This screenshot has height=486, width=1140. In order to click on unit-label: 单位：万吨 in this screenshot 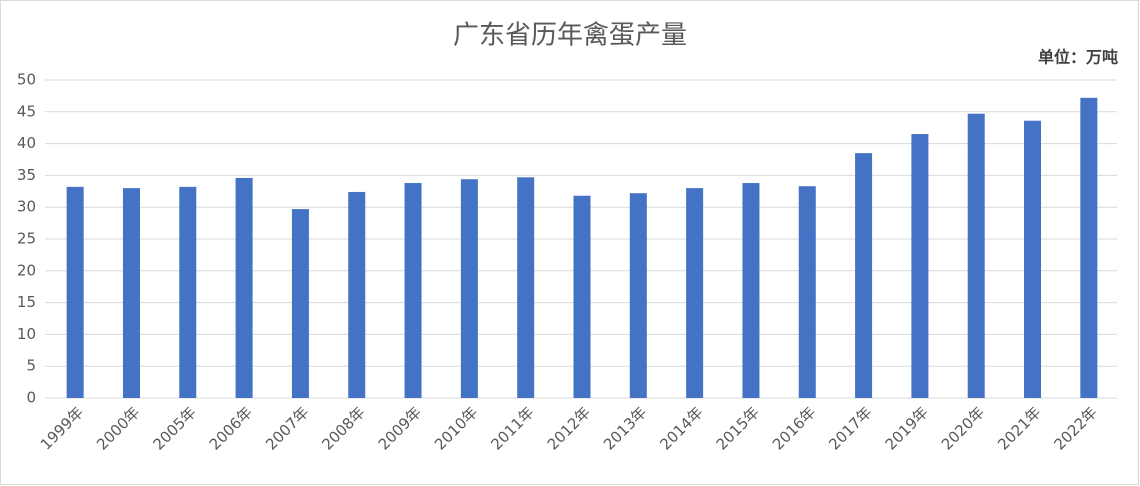, I will do `click(1078, 57)`.